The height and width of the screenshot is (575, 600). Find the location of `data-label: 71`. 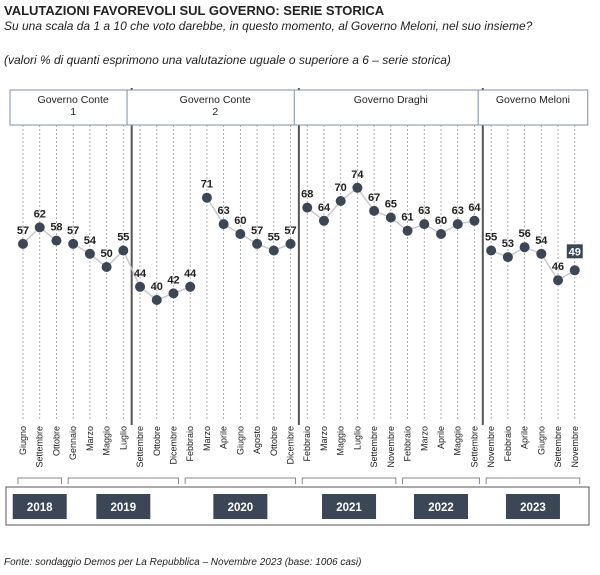

data-label: 71 is located at coordinates (207, 185).